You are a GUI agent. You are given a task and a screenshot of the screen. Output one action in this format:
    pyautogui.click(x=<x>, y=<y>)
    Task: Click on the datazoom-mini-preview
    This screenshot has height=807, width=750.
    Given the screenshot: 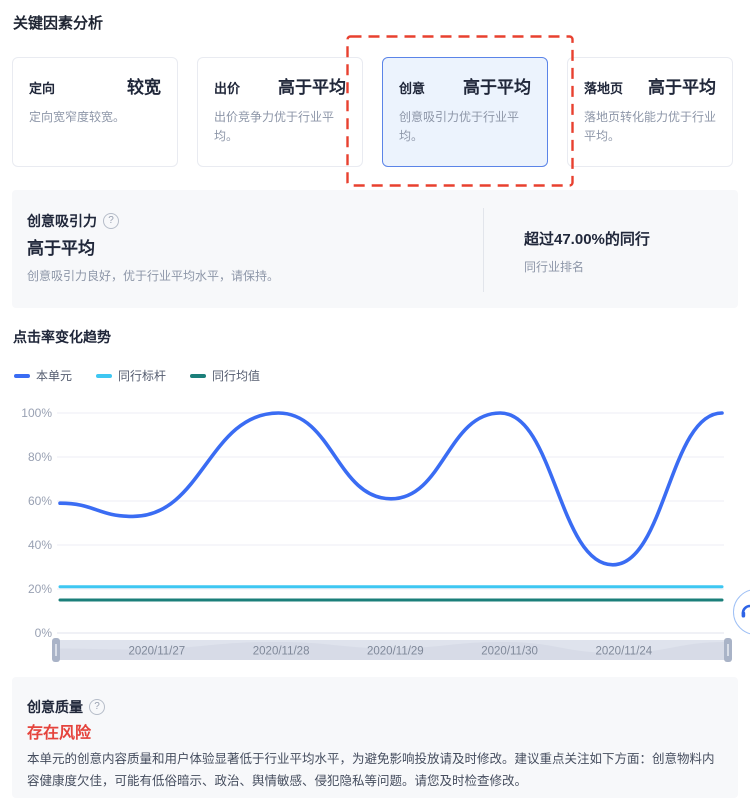 What is the action you would take?
    pyautogui.click(x=392, y=651)
    